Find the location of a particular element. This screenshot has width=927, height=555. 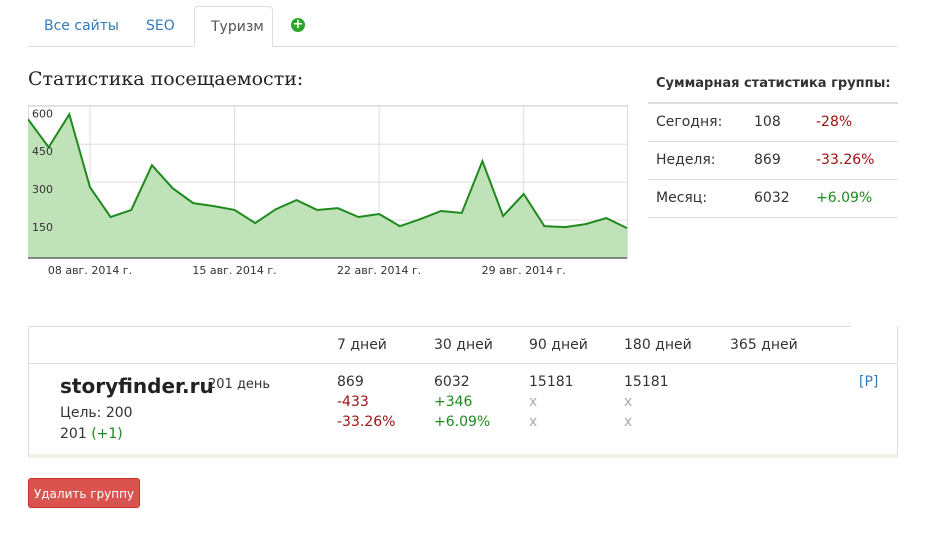

link: [P] is located at coordinates (869, 382).